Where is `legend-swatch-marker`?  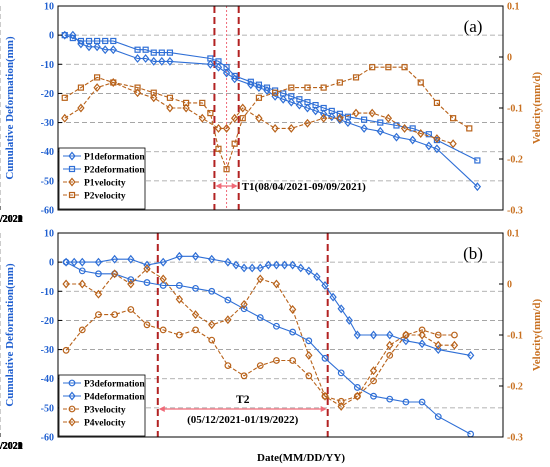 legend-swatch-marker is located at coordinates (72, 422).